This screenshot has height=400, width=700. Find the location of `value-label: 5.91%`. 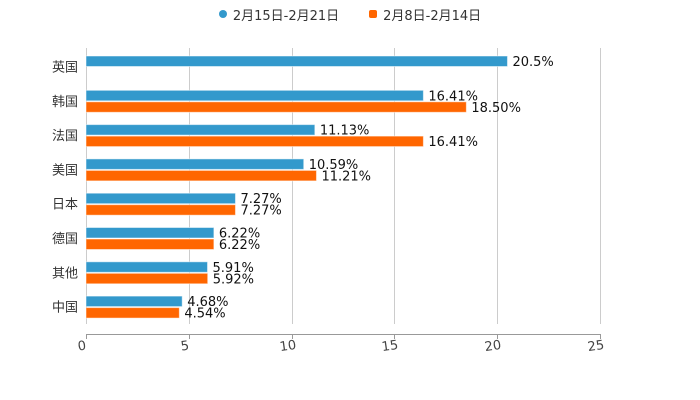

value-label: 5.91% is located at coordinates (233, 268).